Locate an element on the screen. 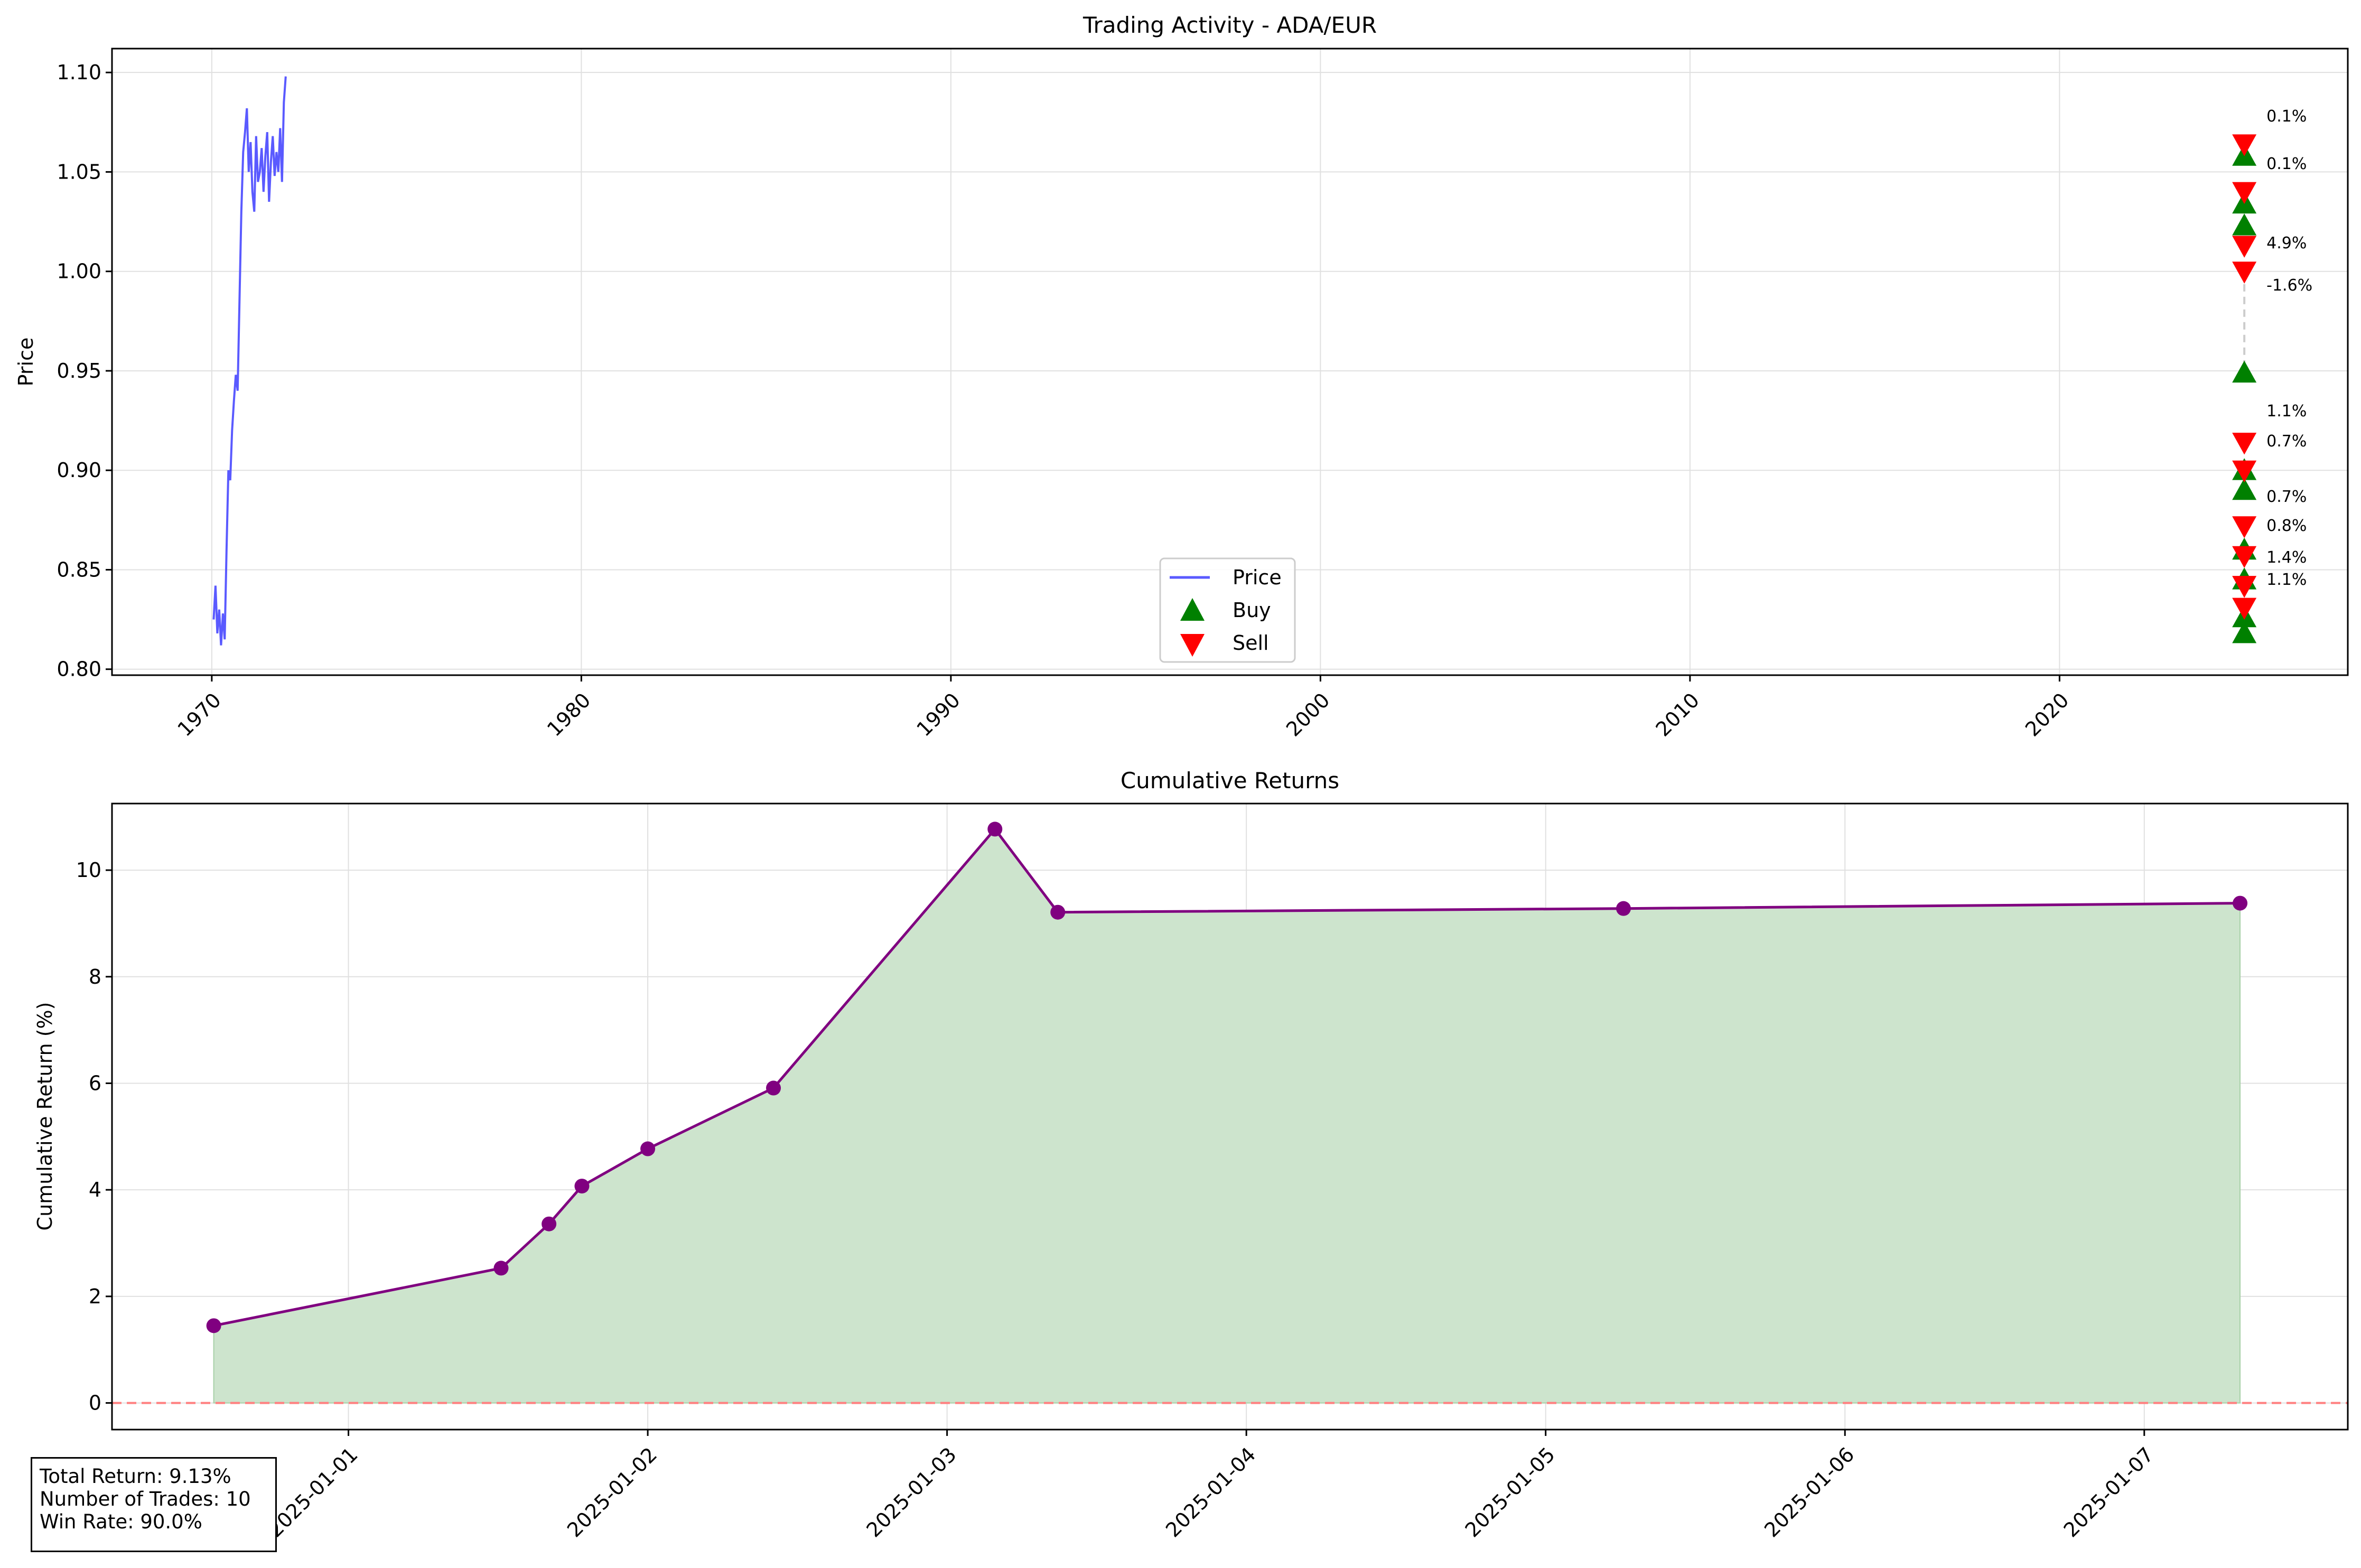 This screenshot has height=1568, width=2361. legend-buy-marker is located at coordinates (1192, 609).